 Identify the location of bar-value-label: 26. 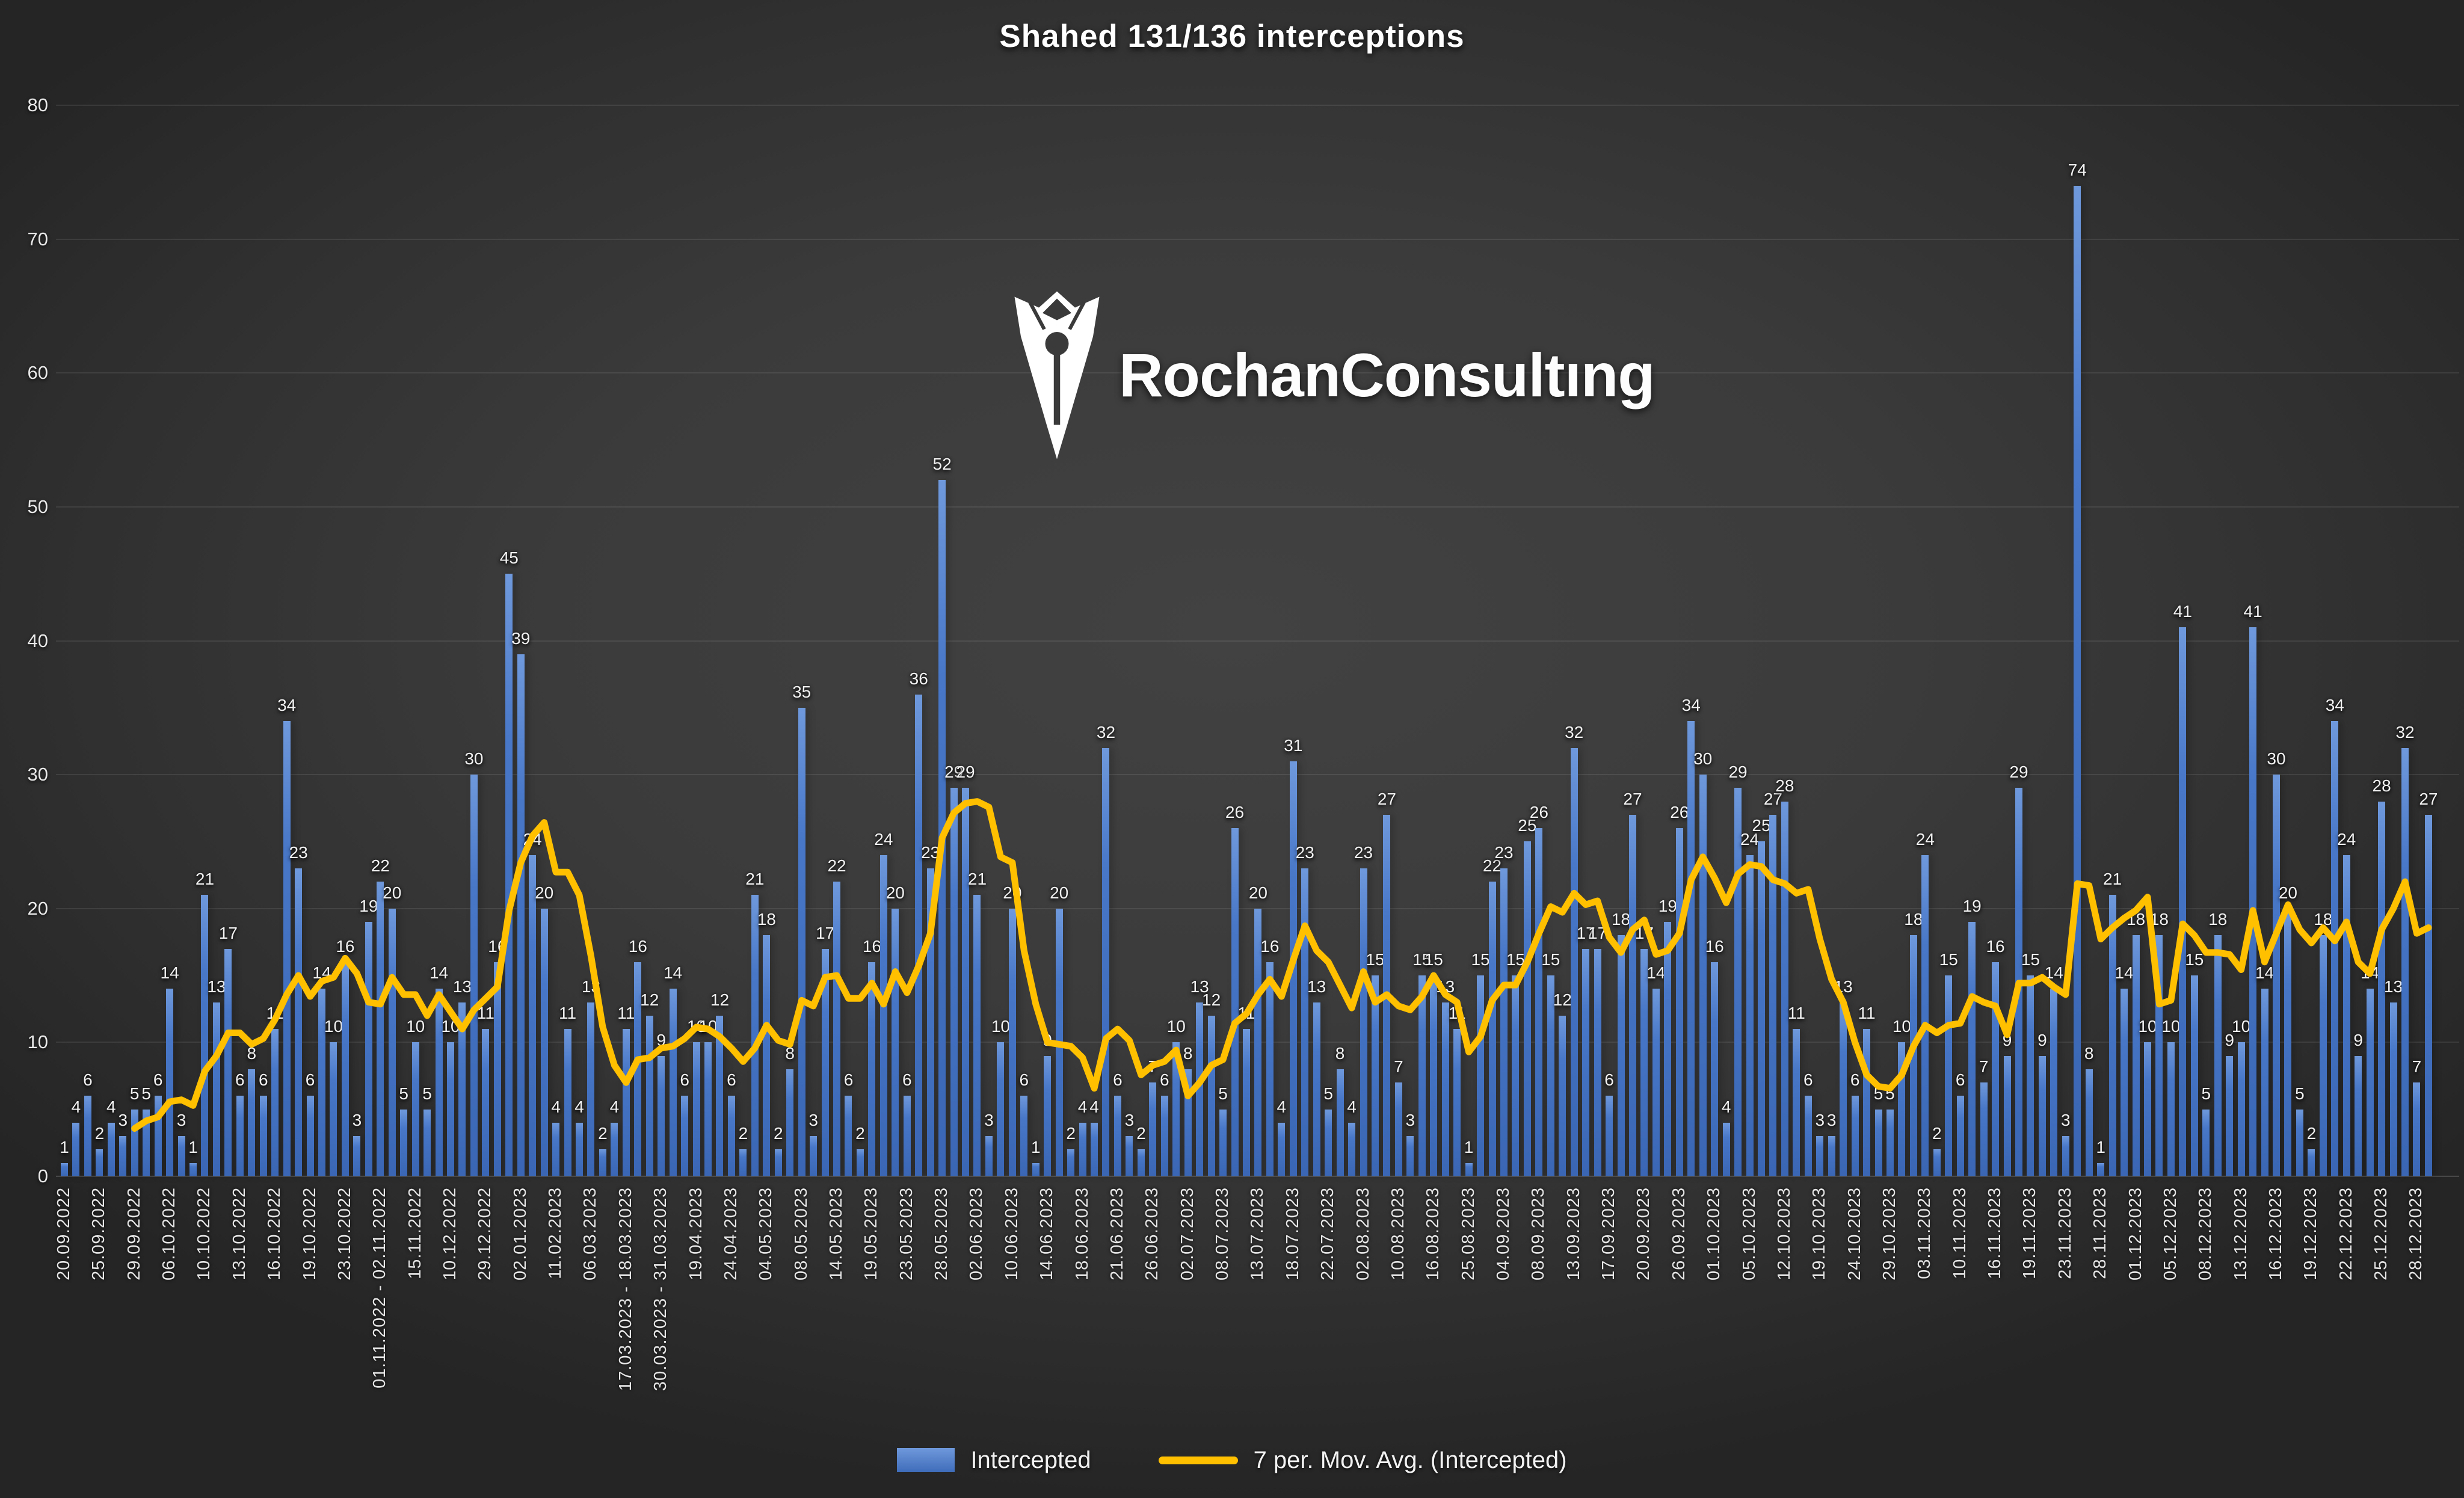
(1539, 812).